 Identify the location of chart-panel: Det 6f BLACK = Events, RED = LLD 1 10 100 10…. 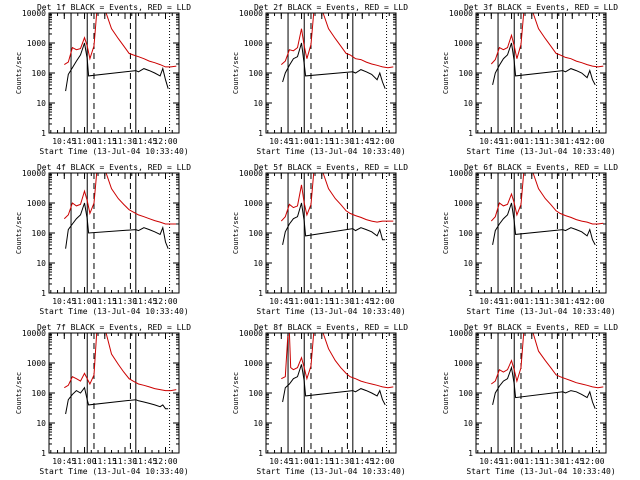
(530, 239).